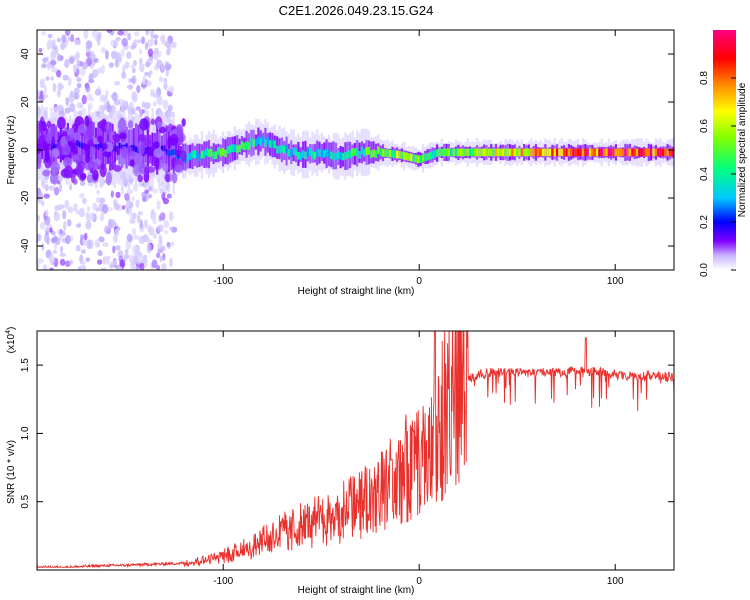  I want to click on snr-y-axis-label: SNR (10 * v/v), so click(11, 472).